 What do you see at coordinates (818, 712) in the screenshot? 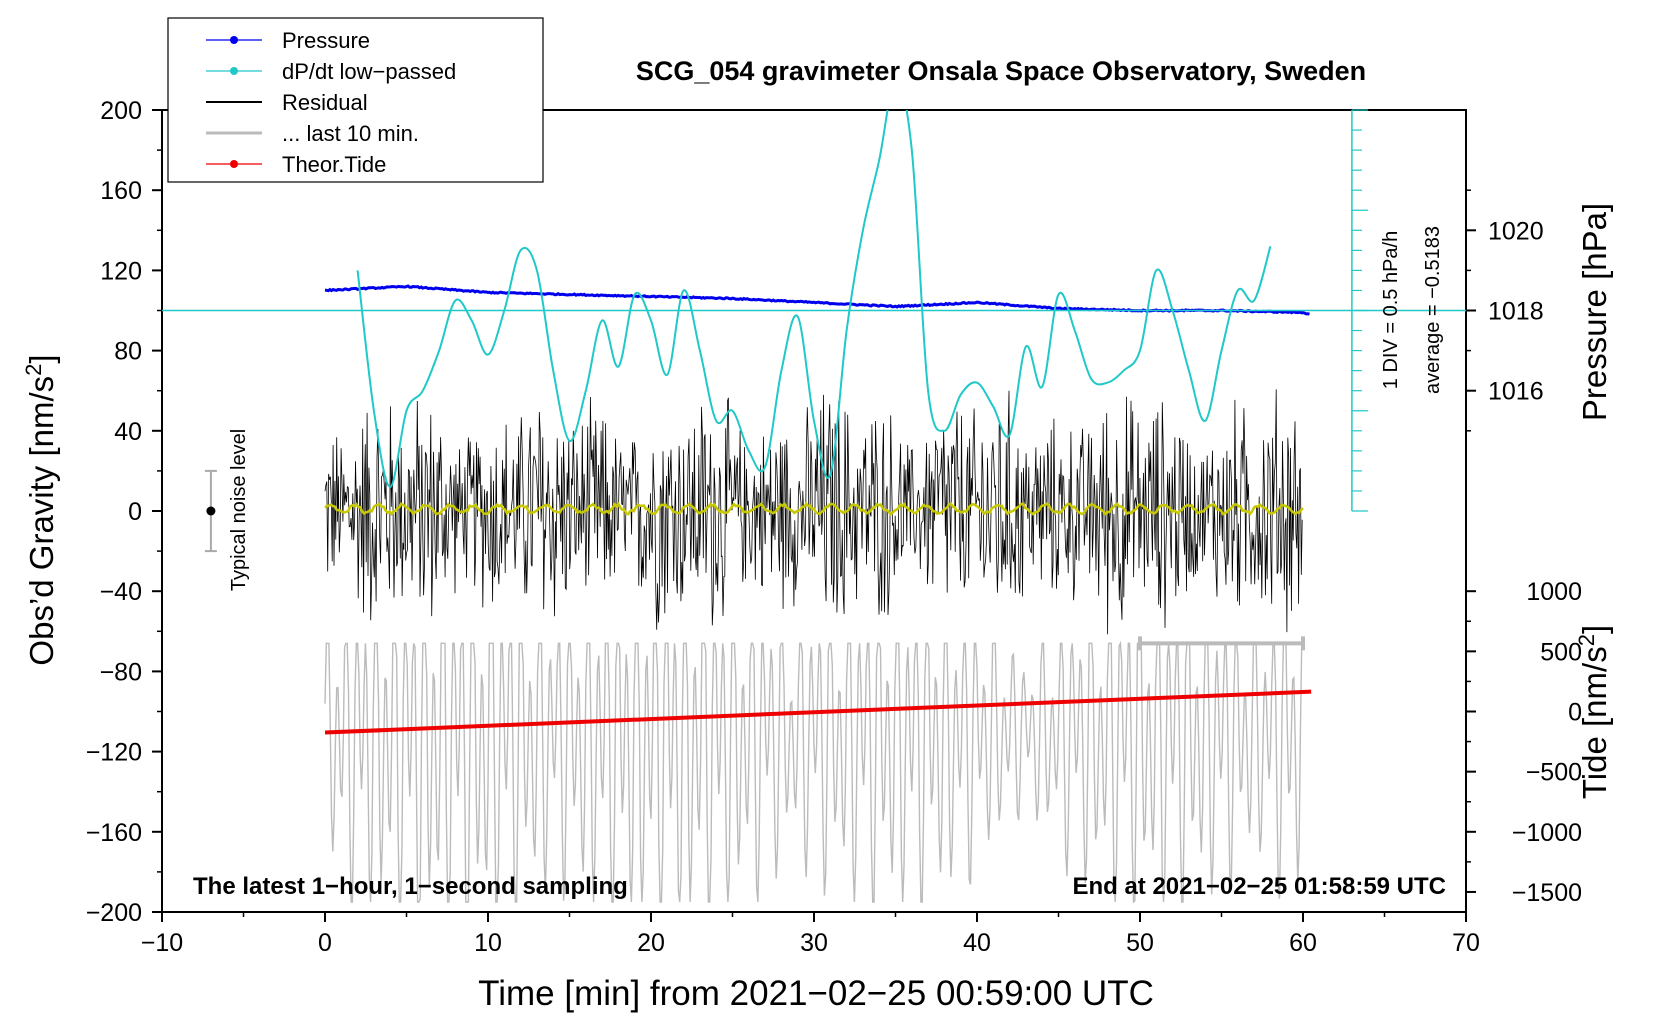
I see `tide-trace` at bounding box center [818, 712].